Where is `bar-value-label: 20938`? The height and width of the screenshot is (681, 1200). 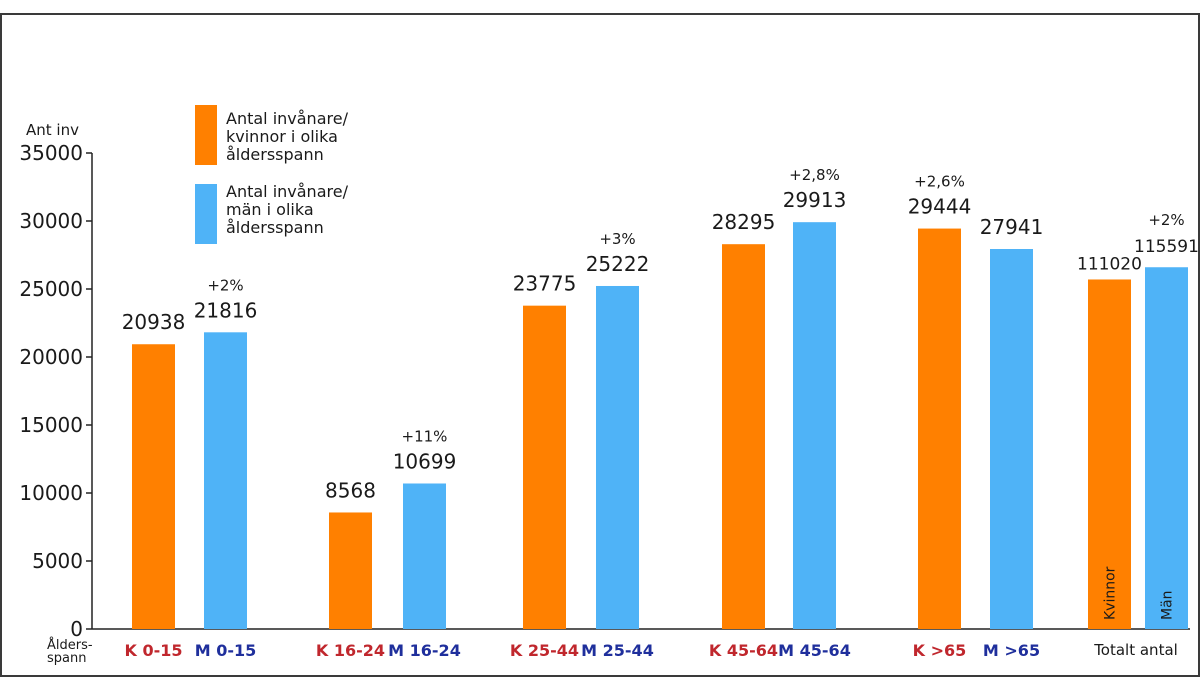 bar-value-label: 20938 is located at coordinates (154, 322).